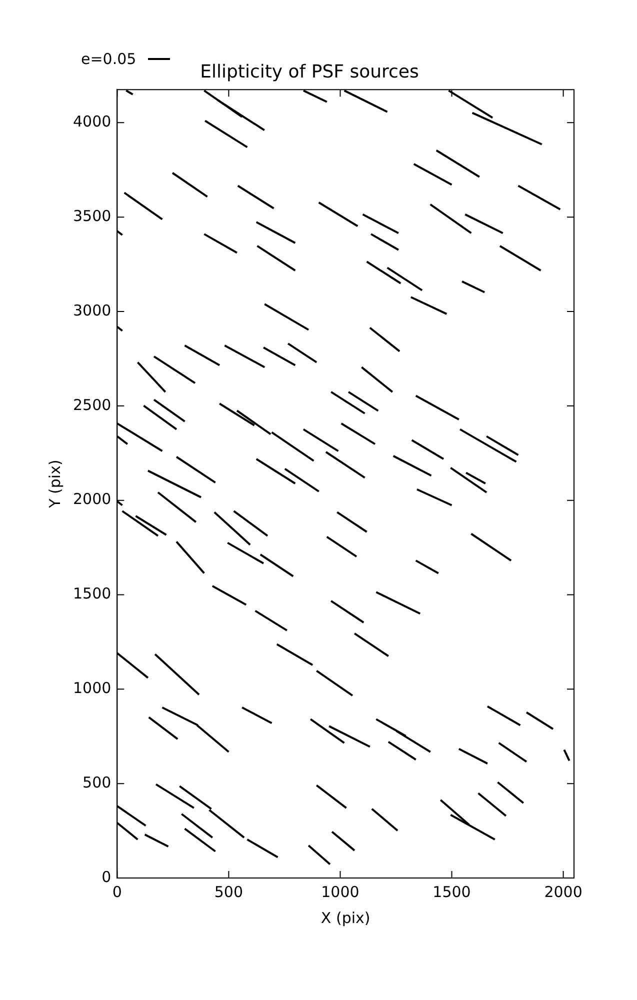 The image size is (637, 1000). Describe the element at coordinates (92, 593) in the screenshot. I see `y-tick-label: 1500` at that location.